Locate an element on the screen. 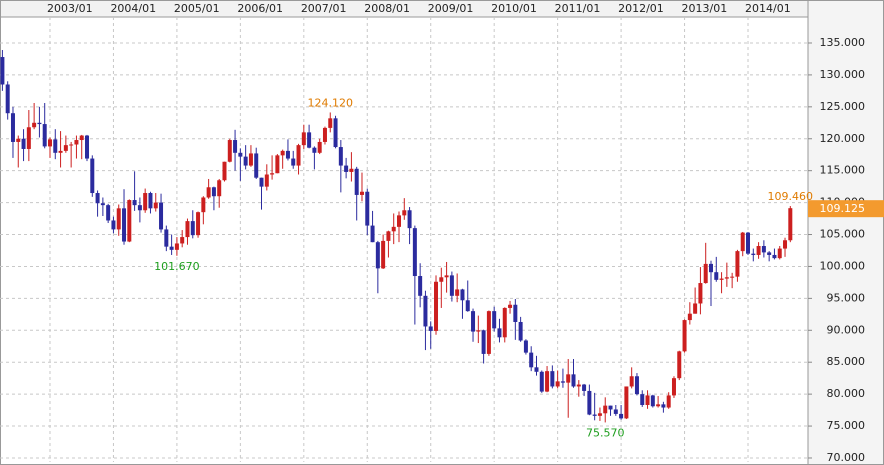 This screenshot has width=884, height=465. y-tick-label: 70.000 is located at coordinates (846, 457).